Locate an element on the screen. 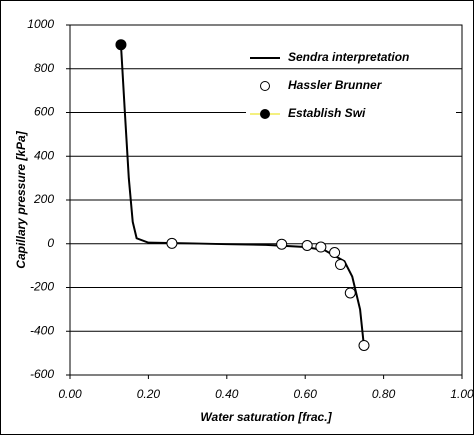 Image resolution: width=474 pixels, height=440 pixels. x-tick-label: 0.80 is located at coordinates (384, 394).